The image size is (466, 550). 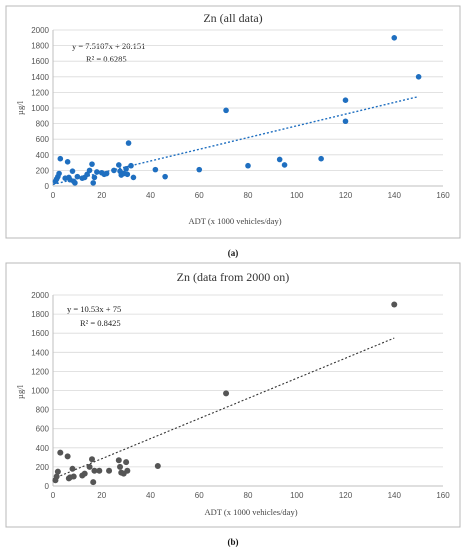 I want to click on chart-a-xtick-label: 20, so click(x=101, y=195).